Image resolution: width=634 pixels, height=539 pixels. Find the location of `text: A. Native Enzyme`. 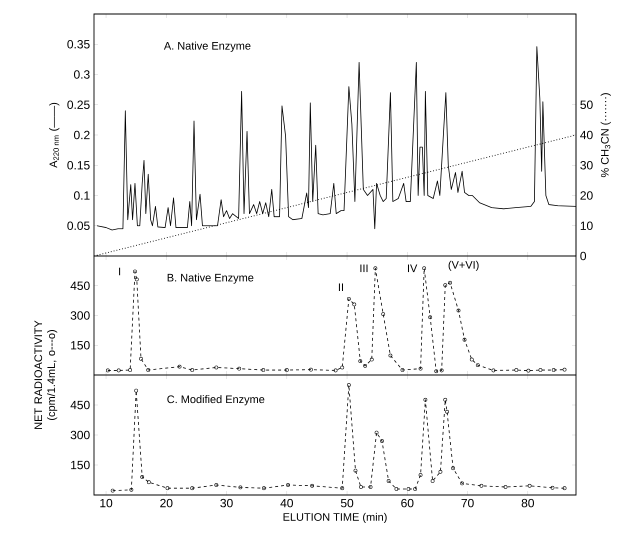

text: A. Native Enzyme is located at coordinates (207, 47).